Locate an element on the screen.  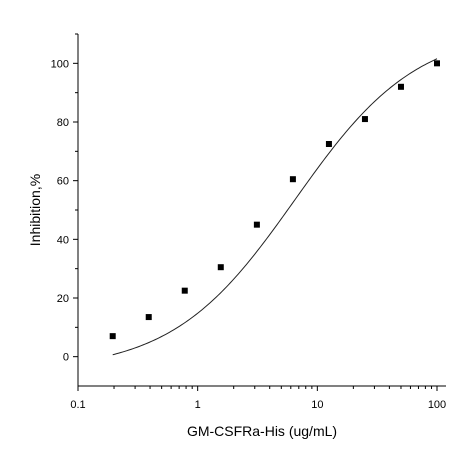
x-tick-label: 10 is located at coordinates (317, 405).